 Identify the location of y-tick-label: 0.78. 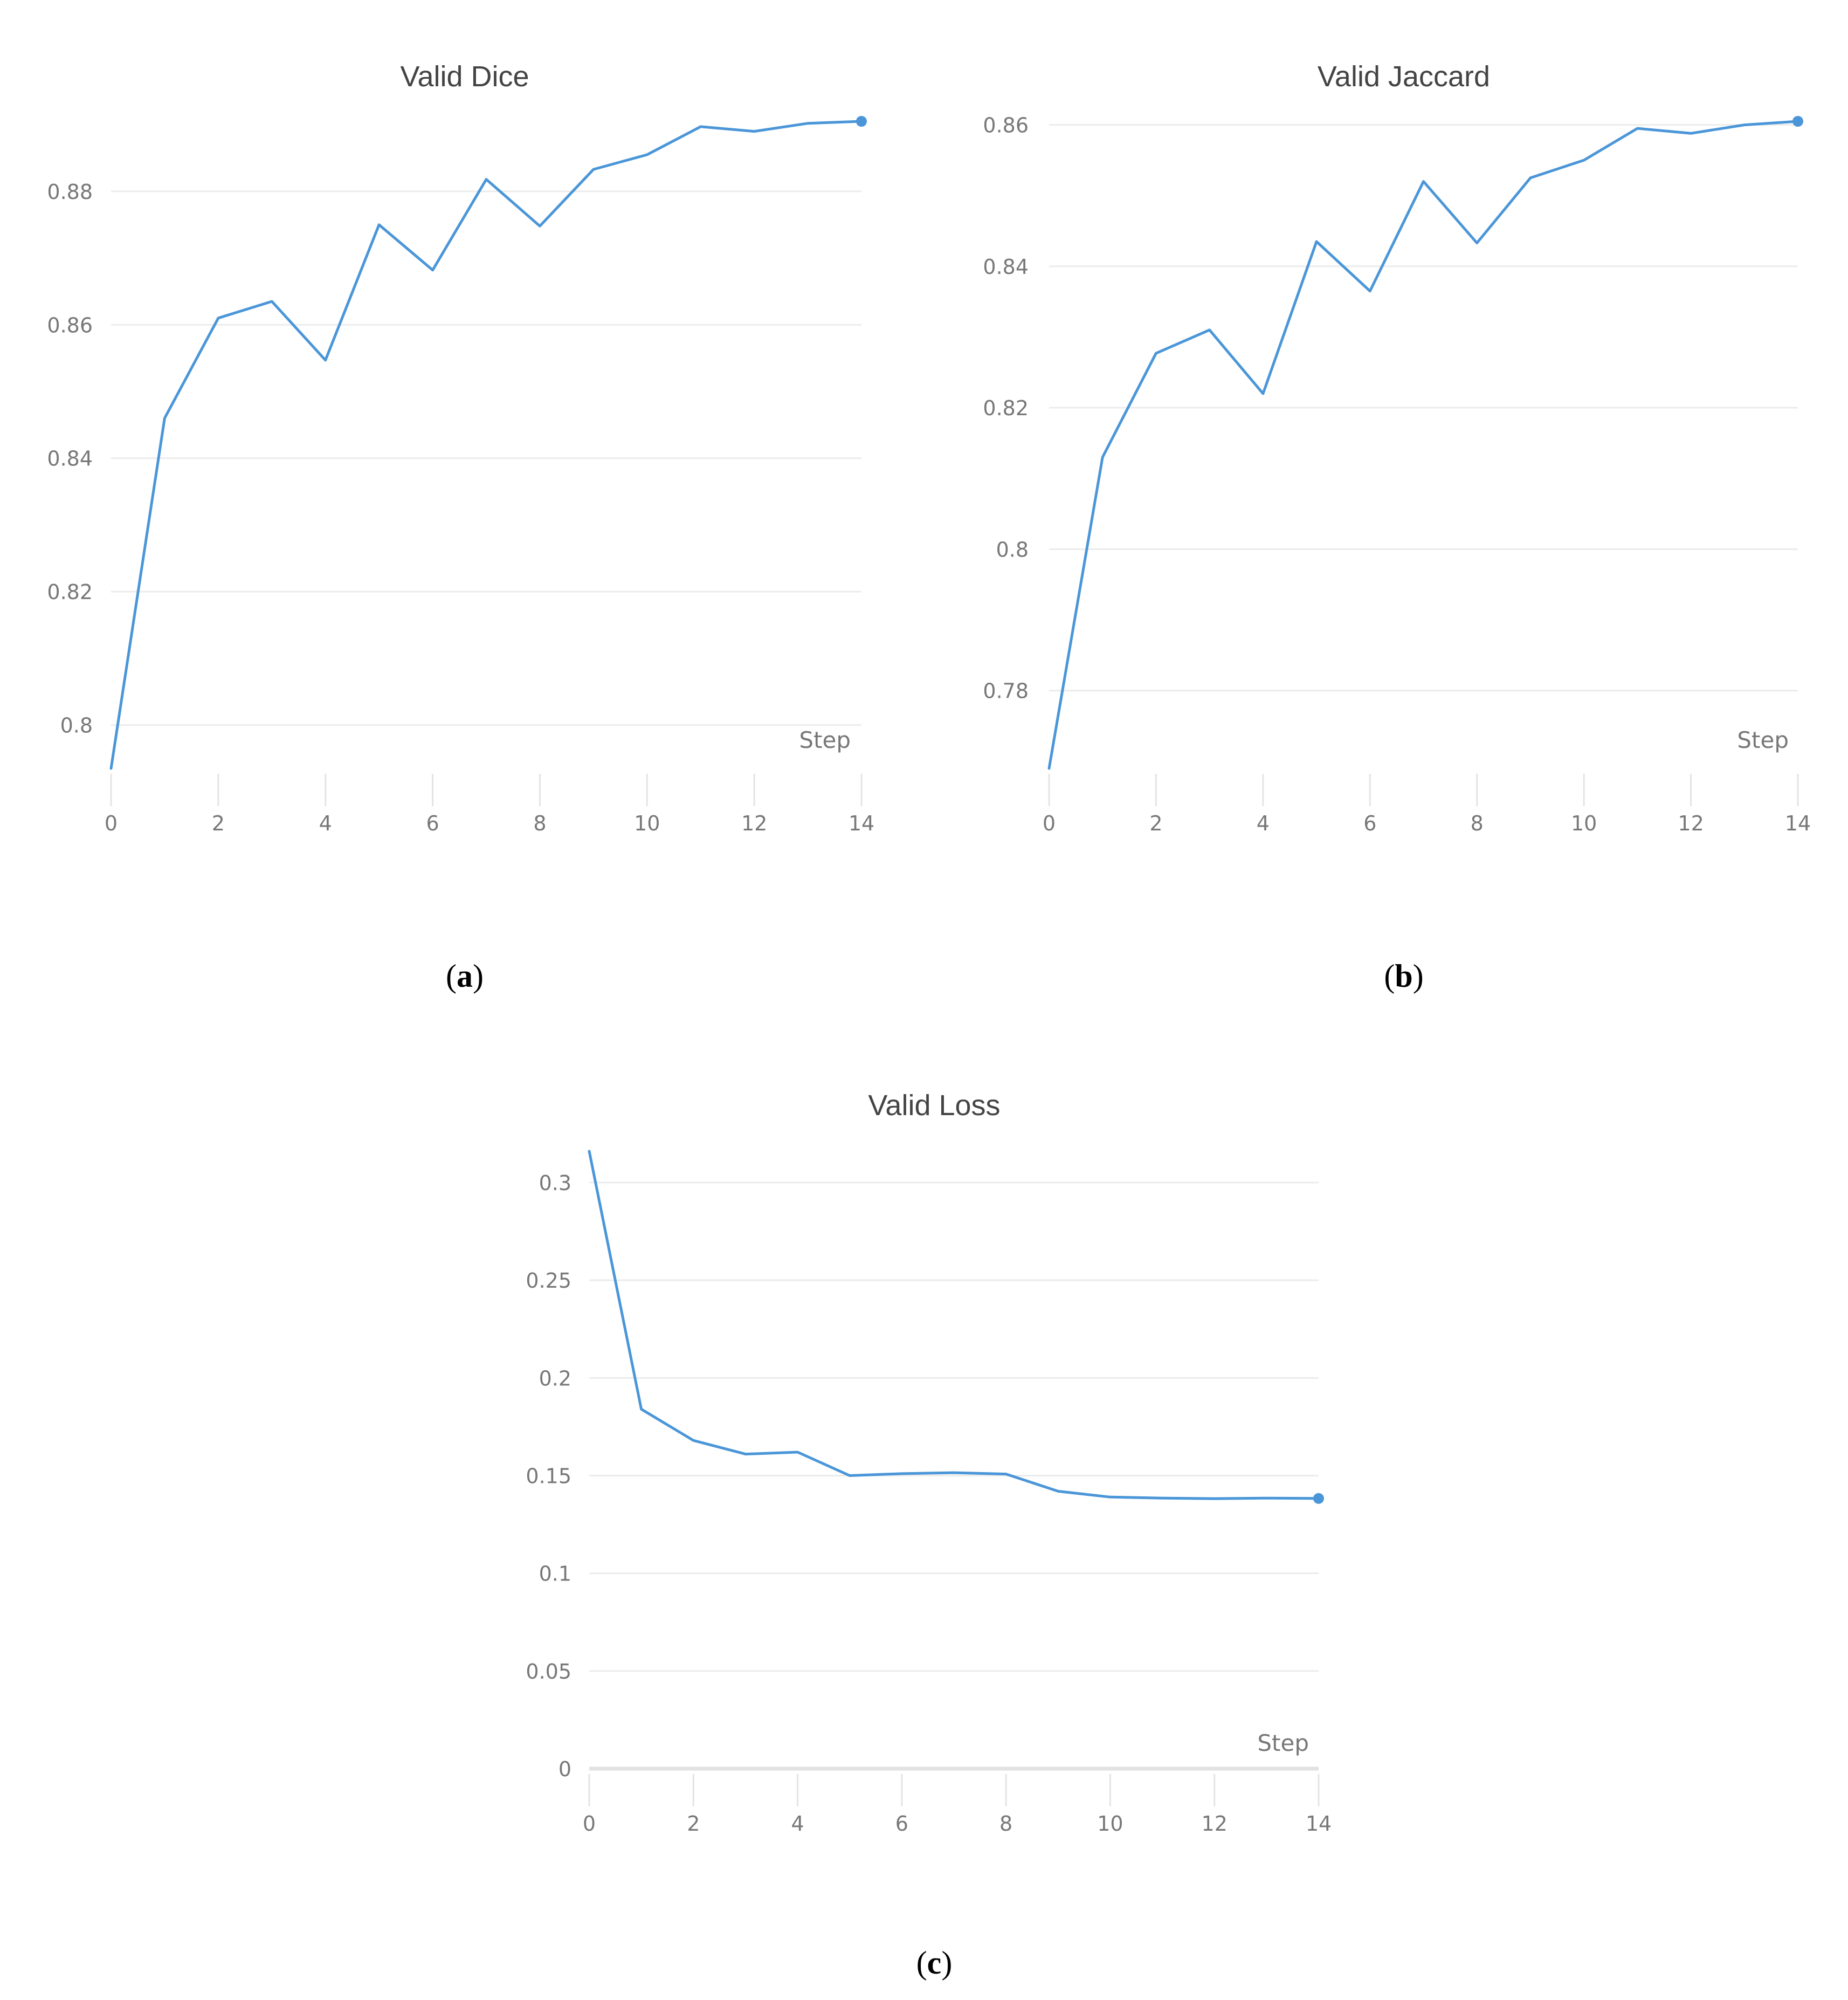
(1006, 691).